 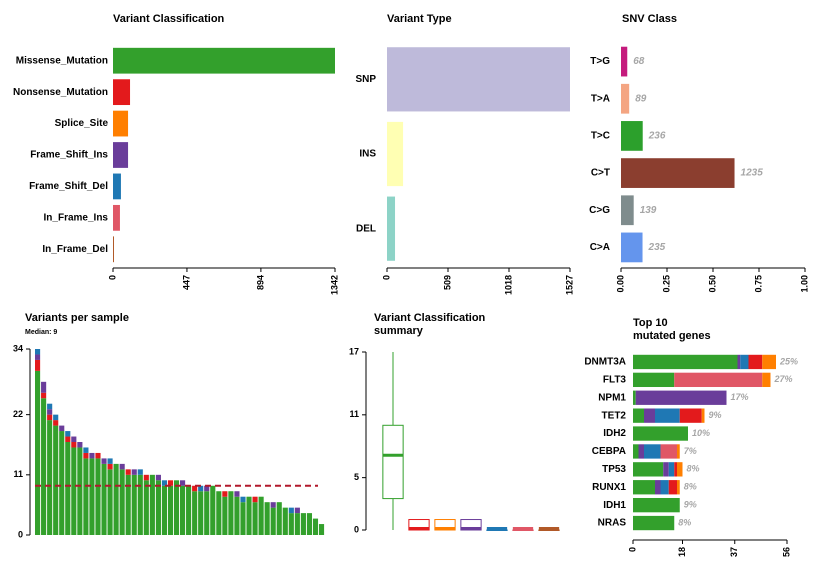 What do you see at coordinates (649, 19) in the screenshot?
I see `panel-title: SNV Class` at bounding box center [649, 19].